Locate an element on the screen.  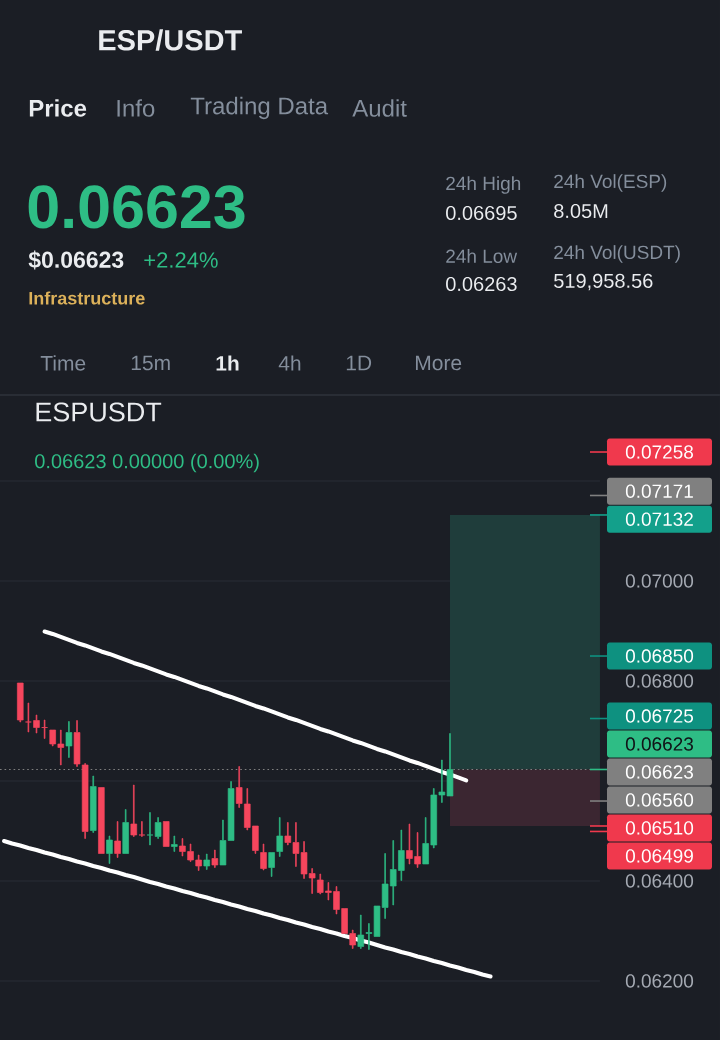
text: Price is located at coordinates (58, 108).